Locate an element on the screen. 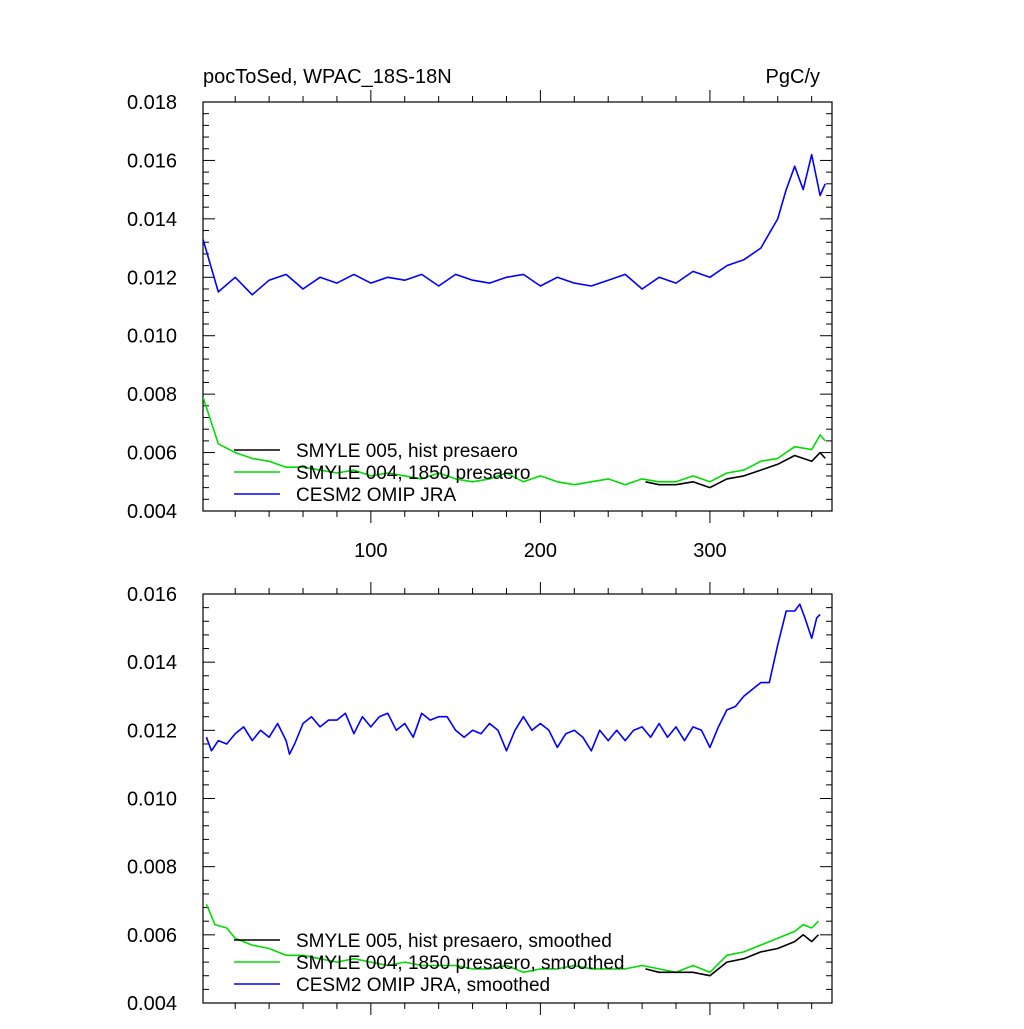  chart-title-left: pocToSed, WPAC_18S-18N is located at coordinates (327, 77).